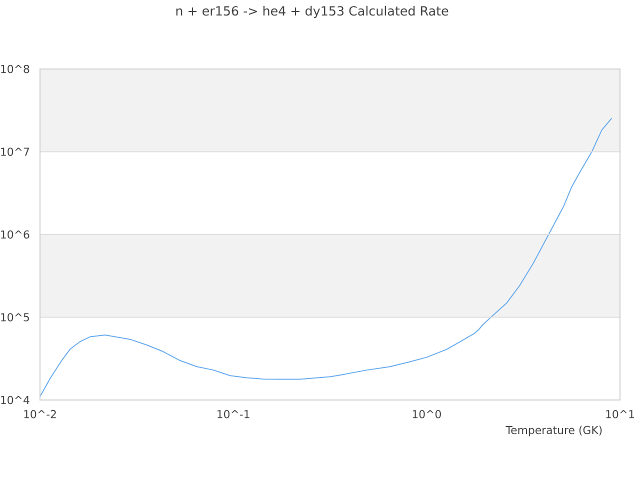 The image size is (640, 480). What do you see at coordinates (620, 414) in the screenshot?
I see `x-tick-label: 10^1` at bounding box center [620, 414].